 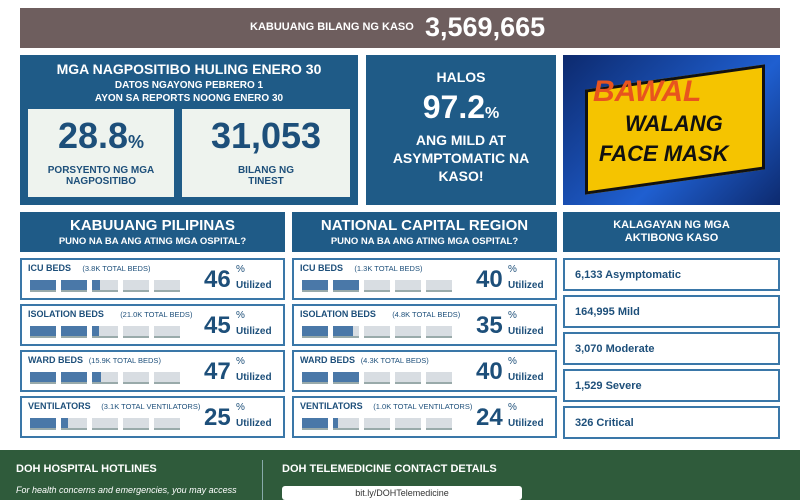 I want to click on active-row: 1,529 Severe, so click(x=671, y=385).